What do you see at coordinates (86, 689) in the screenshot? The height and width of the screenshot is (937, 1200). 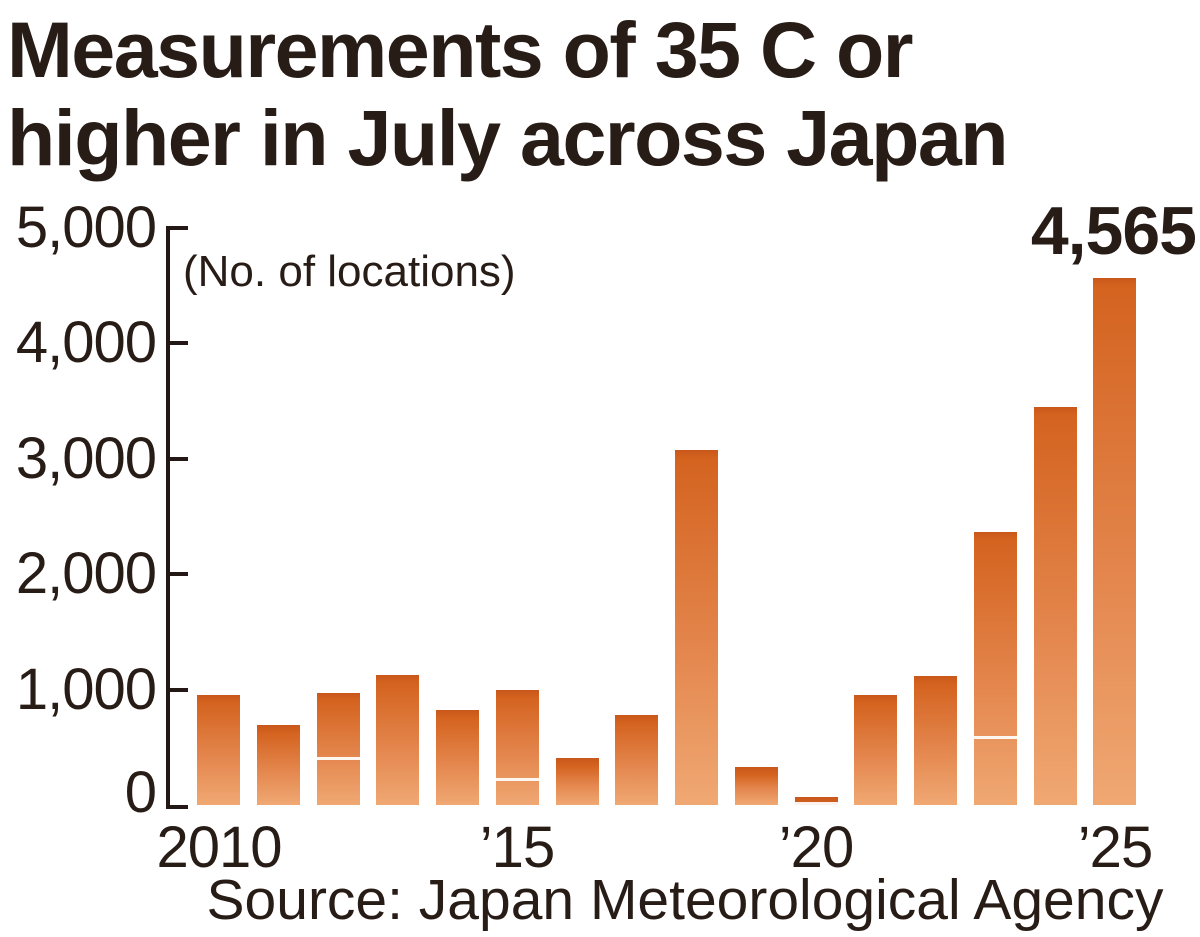 I see `y-axis-tick-label: 1,000` at bounding box center [86, 689].